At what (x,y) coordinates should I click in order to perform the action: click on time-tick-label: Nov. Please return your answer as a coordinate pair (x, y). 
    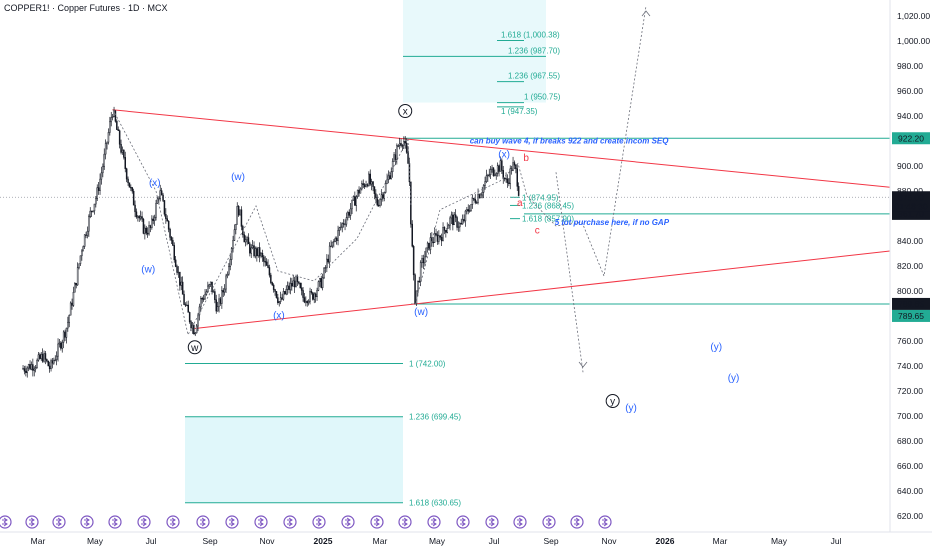
    Looking at the image, I should click on (609, 541).